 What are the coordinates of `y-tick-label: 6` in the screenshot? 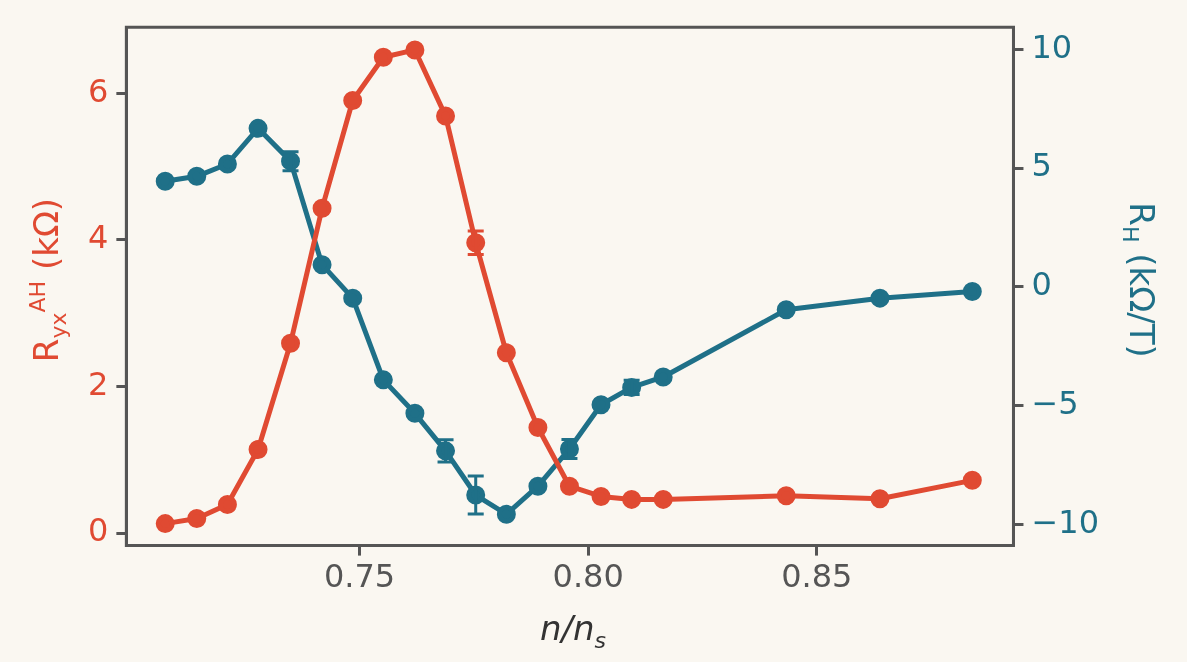 It's located at (98, 90).